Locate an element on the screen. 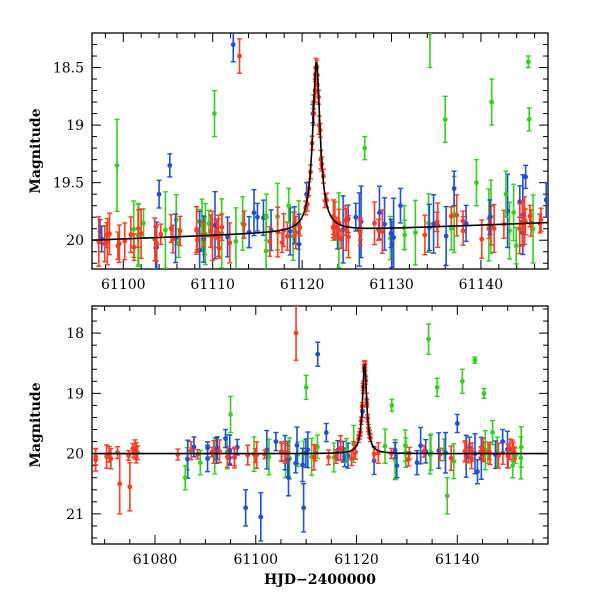  top-x-tick-label: 61100 is located at coordinates (123, 285).